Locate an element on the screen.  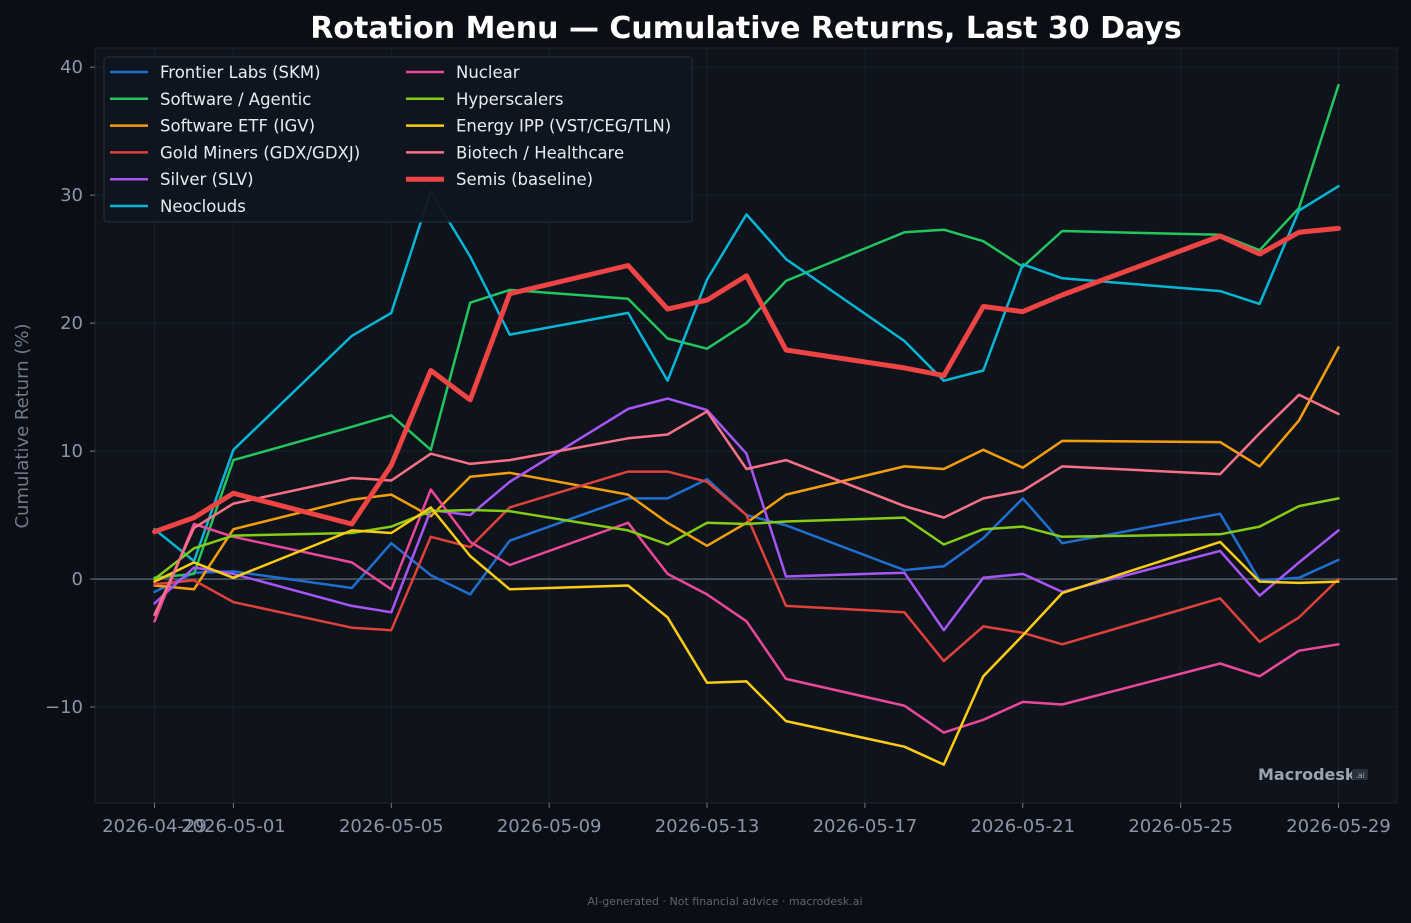
series-line-hyperscalers is located at coordinates (746, 539).